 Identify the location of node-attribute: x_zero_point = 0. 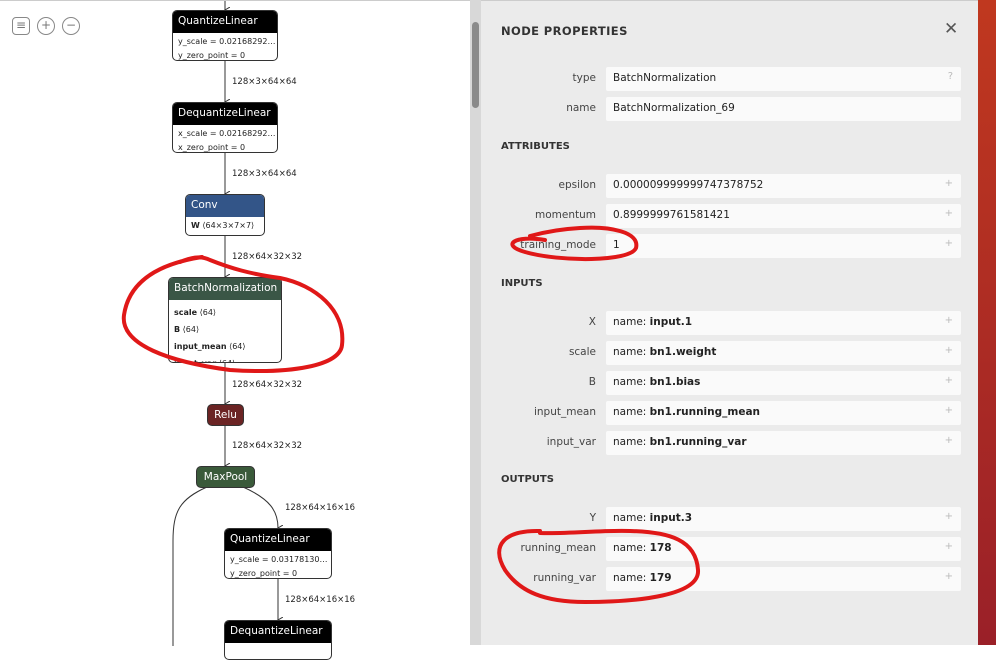
(212, 147).